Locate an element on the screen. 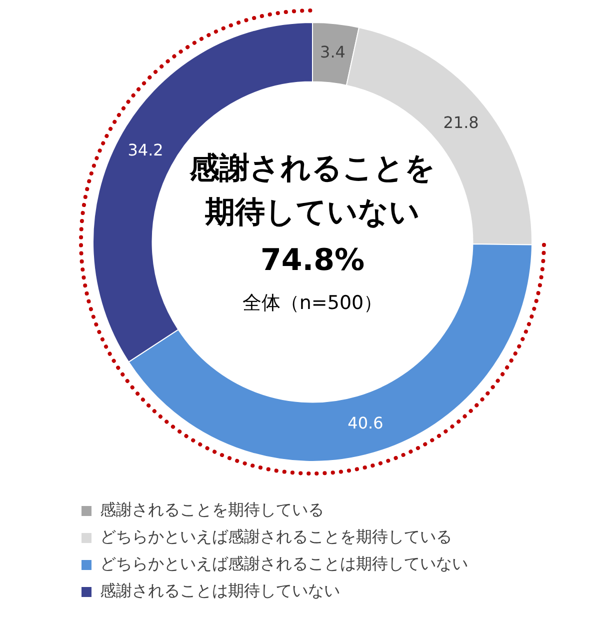 This screenshot has width=615, height=630. legend-label: 感謝されることは期待していない is located at coordinates (220, 590).